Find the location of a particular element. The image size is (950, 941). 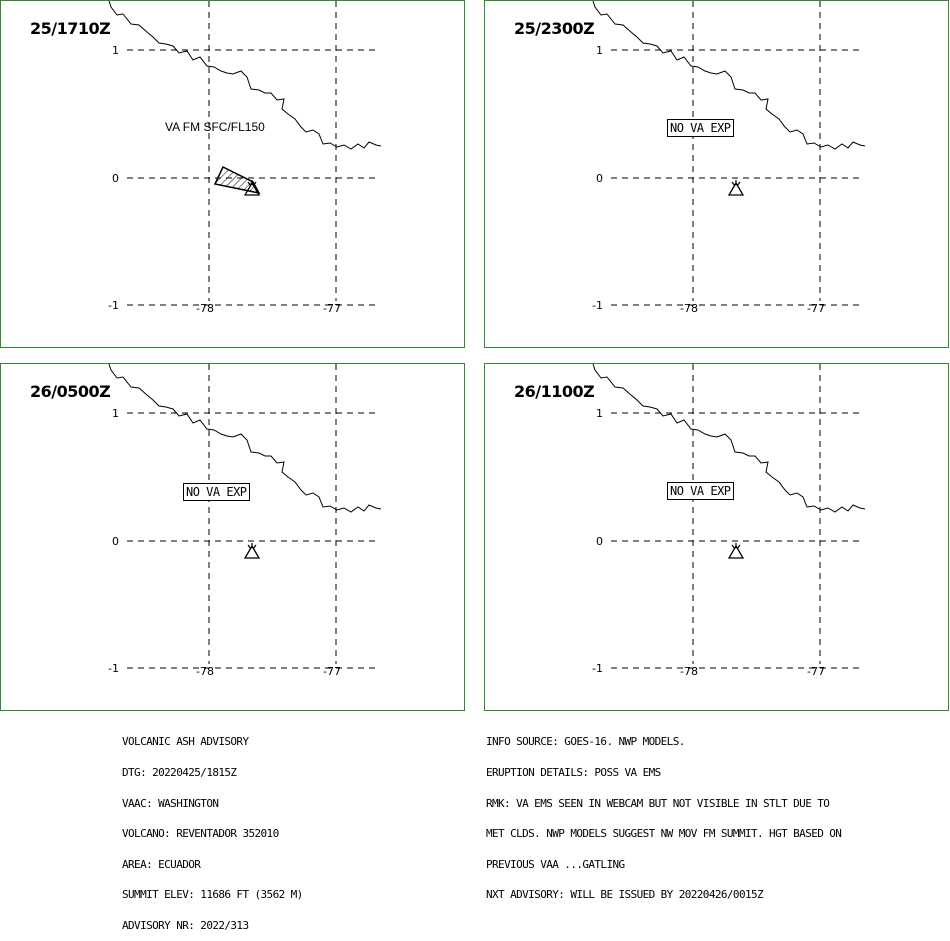

ash-height-label: VA FM SFC/FL150 is located at coordinates (215, 127).